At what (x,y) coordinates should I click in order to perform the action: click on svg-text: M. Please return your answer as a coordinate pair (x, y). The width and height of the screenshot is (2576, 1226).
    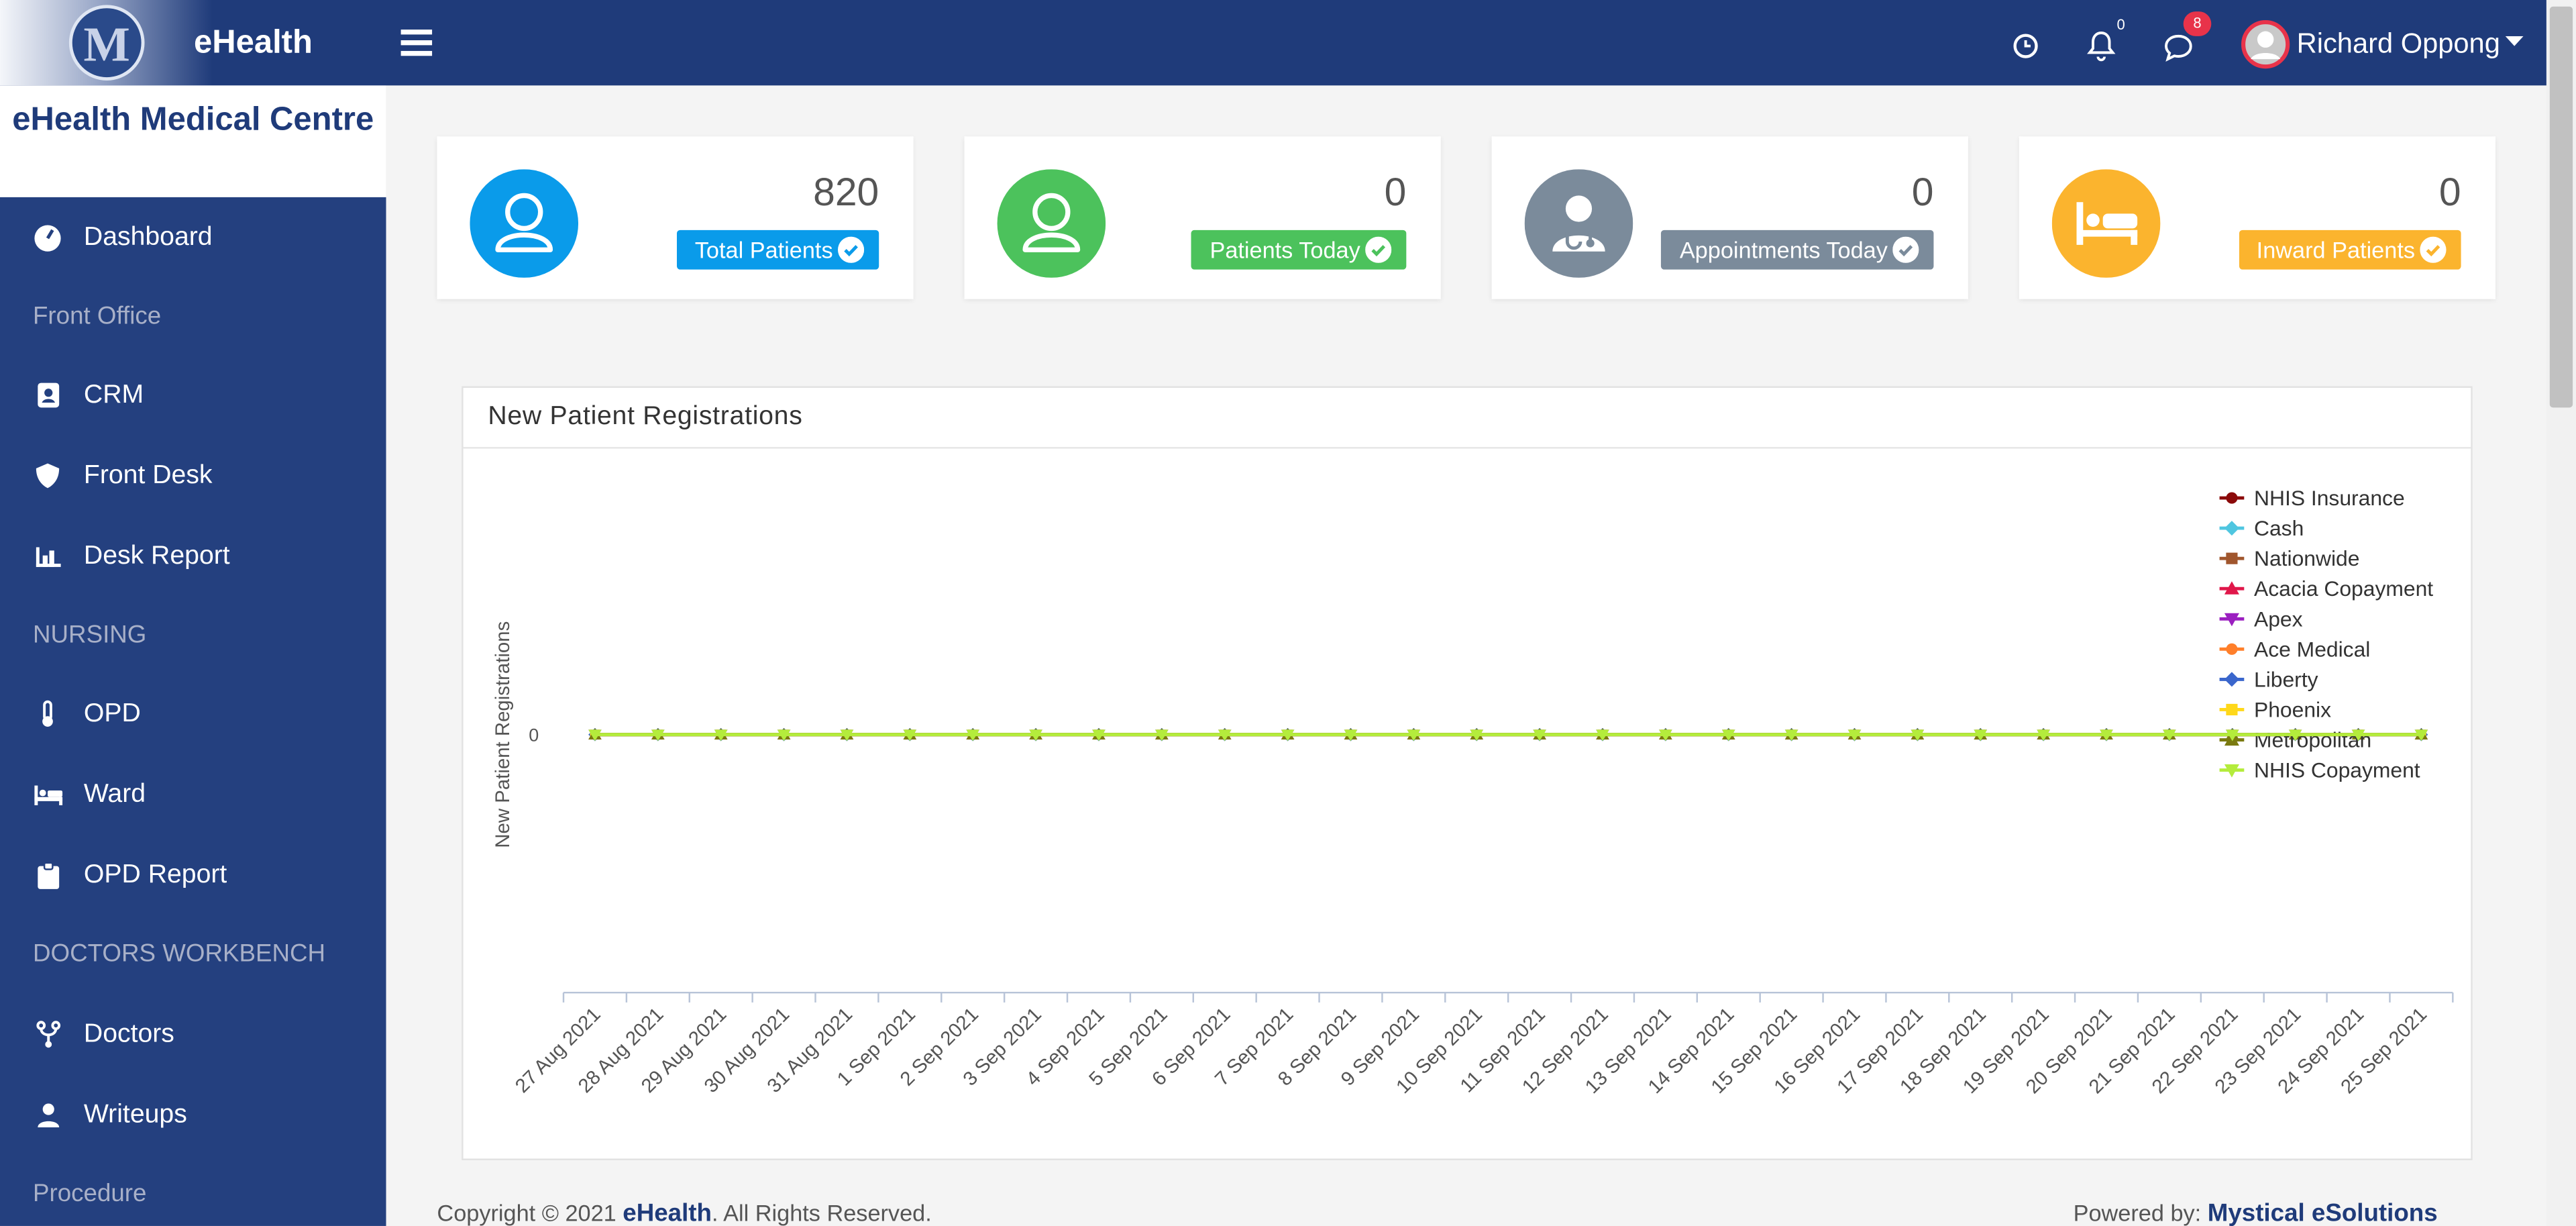
    Looking at the image, I should click on (107, 44).